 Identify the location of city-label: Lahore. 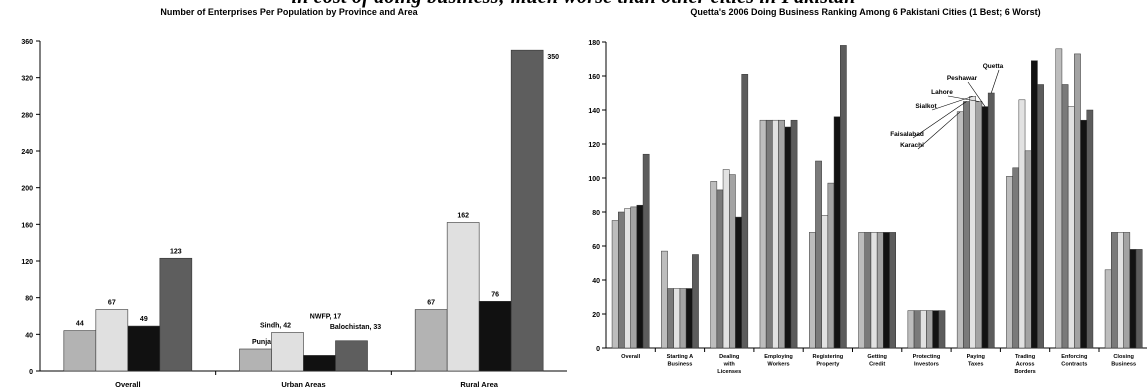
(942, 92).